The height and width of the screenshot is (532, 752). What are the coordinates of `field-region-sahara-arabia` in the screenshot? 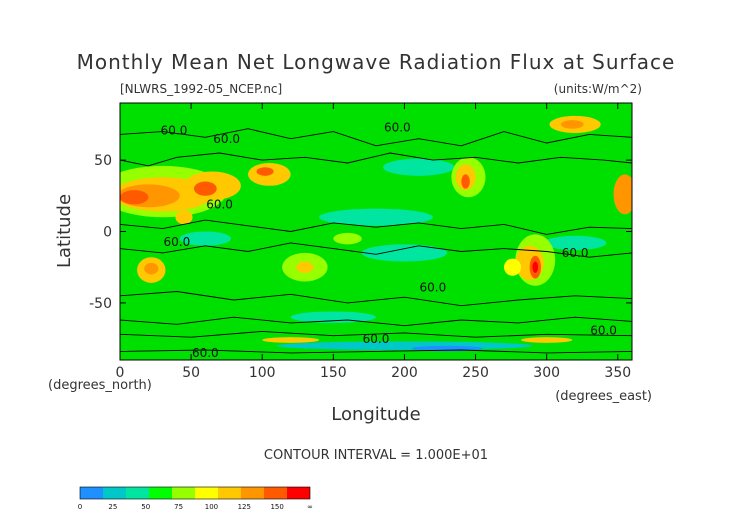 It's located at (134, 197).